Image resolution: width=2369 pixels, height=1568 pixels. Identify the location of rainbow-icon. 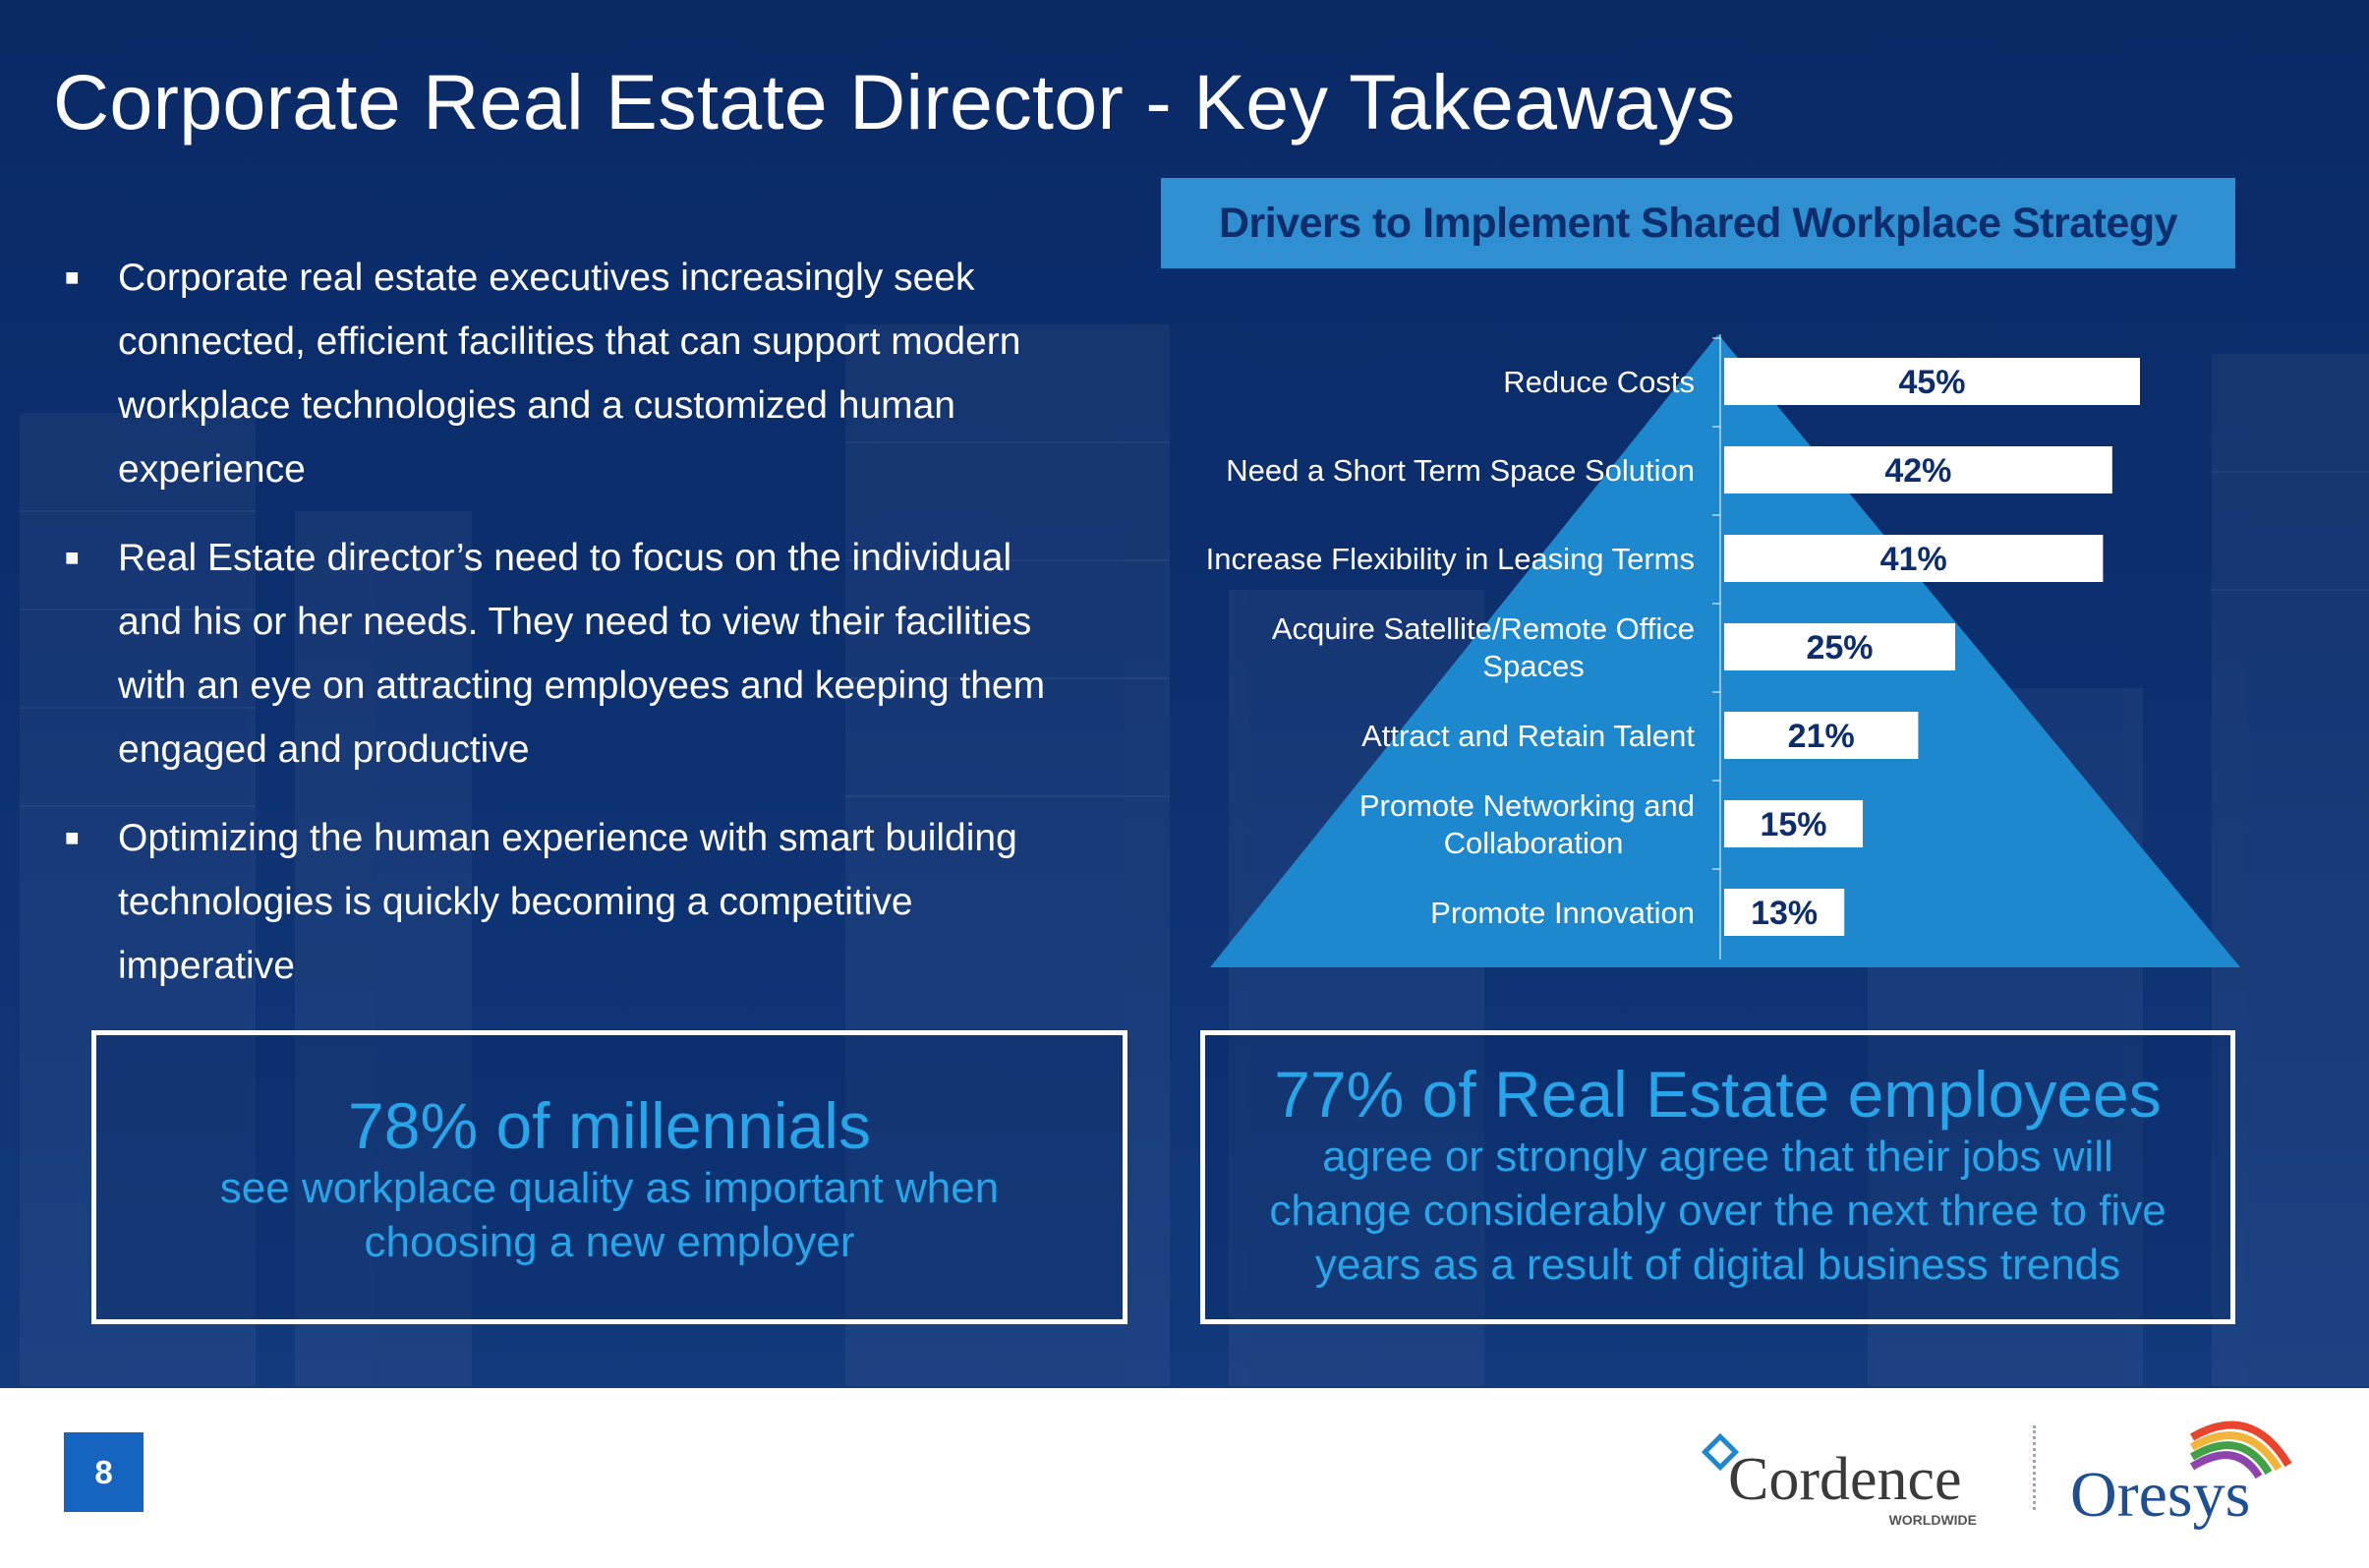
(2240, 1450).